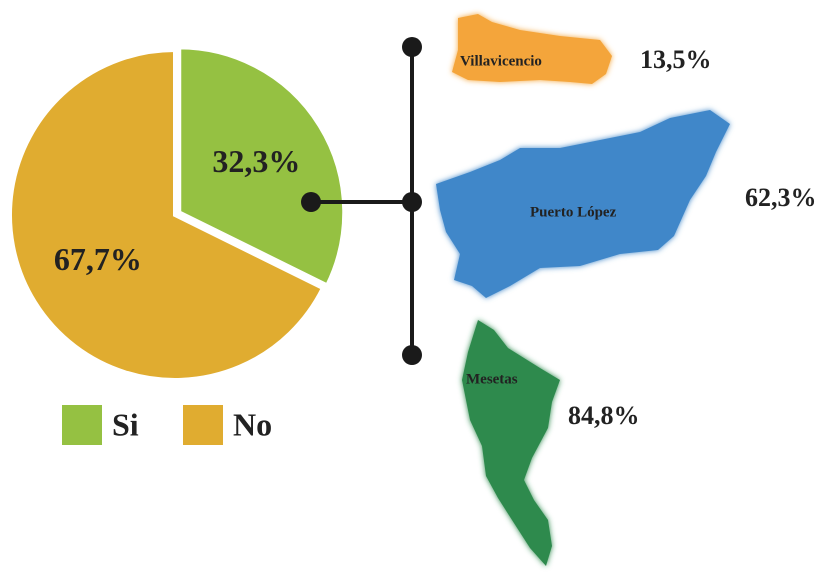 The image size is (840, 573). What do you see at coordinates (573, 212) in the screenshot?
I see `region-name: Puerto López` at bounding box center [573, 212].